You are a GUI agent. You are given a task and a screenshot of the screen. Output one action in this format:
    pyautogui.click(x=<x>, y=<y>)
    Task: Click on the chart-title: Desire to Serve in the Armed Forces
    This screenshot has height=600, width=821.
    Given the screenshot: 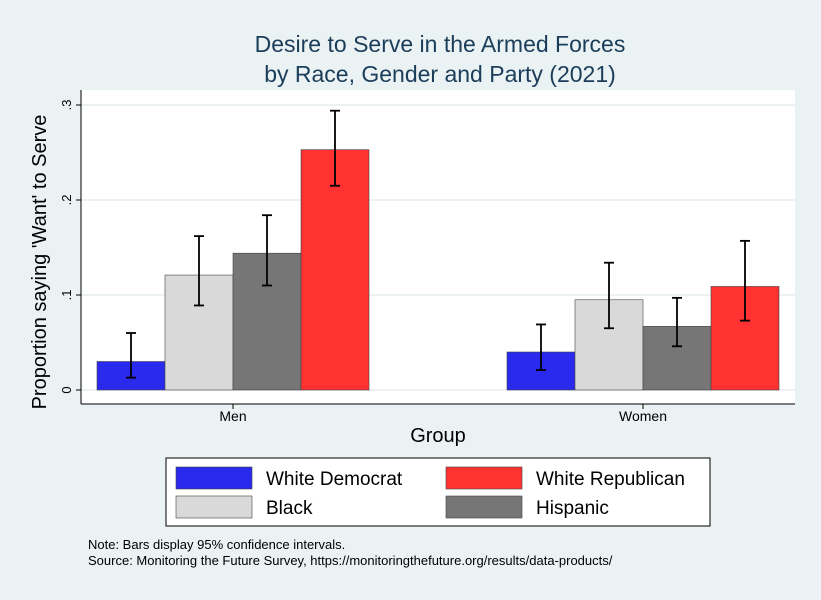 What is the action you would take?
    pyautogui.click(x=440, y=44)
    